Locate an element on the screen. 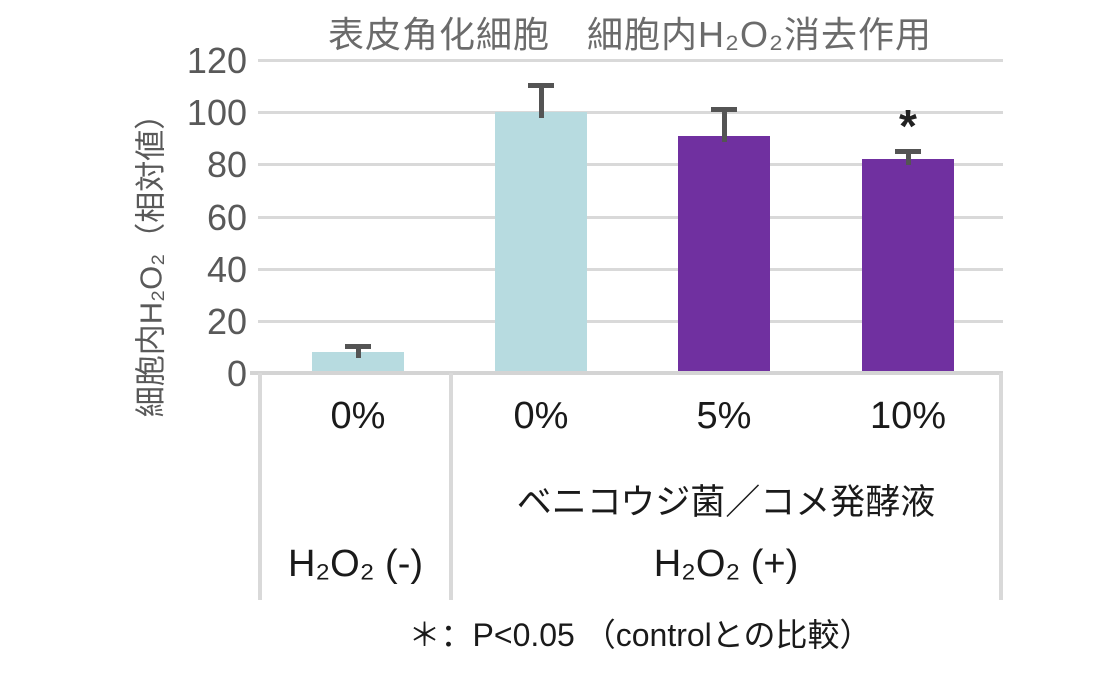 This screenshot has width=1120, height=700. category-label: 5% is located at coordinates (724, 416).